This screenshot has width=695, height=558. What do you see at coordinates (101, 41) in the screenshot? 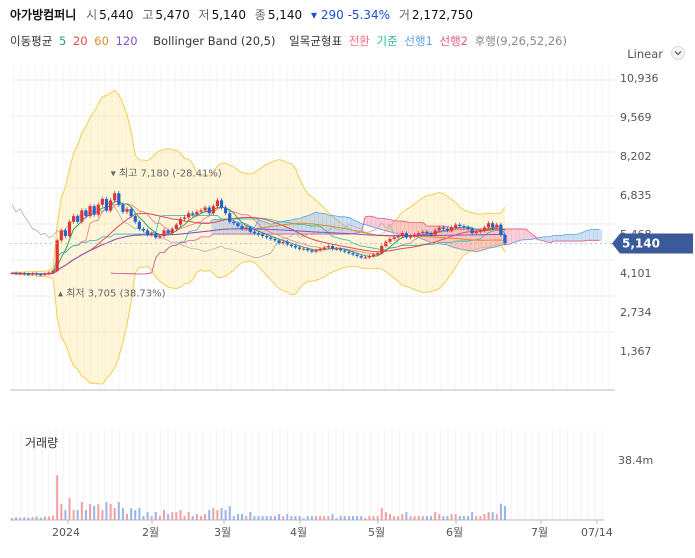
I see `ma60-label: 60` at bounding box center [101, 41].